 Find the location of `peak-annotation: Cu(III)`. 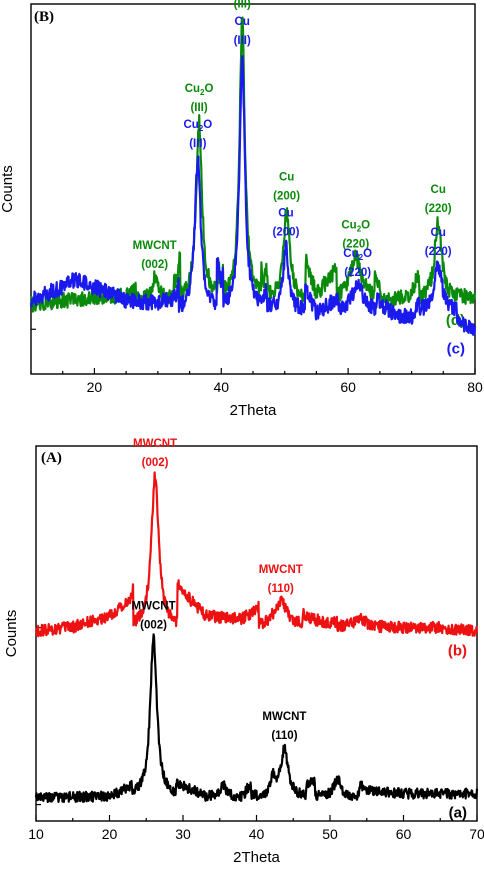

peak-annotation: Cu(III) is located at coordinates (242, 5).